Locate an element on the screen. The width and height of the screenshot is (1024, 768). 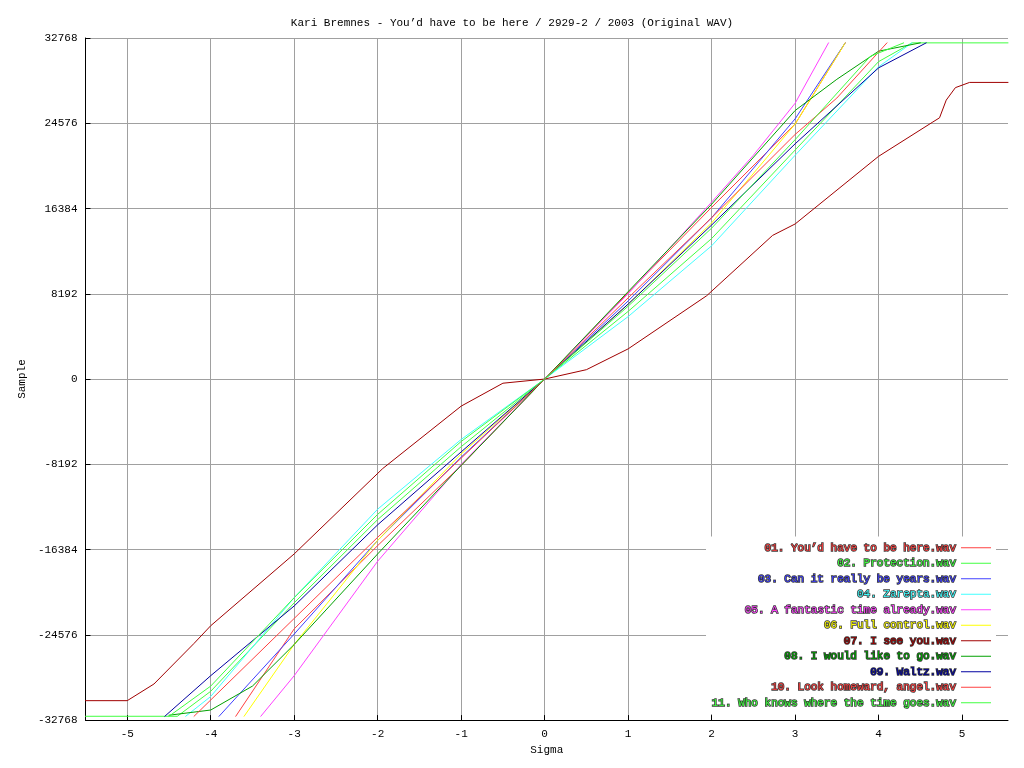
y-tick-label: 8192 is located at coordinates (64, 293).